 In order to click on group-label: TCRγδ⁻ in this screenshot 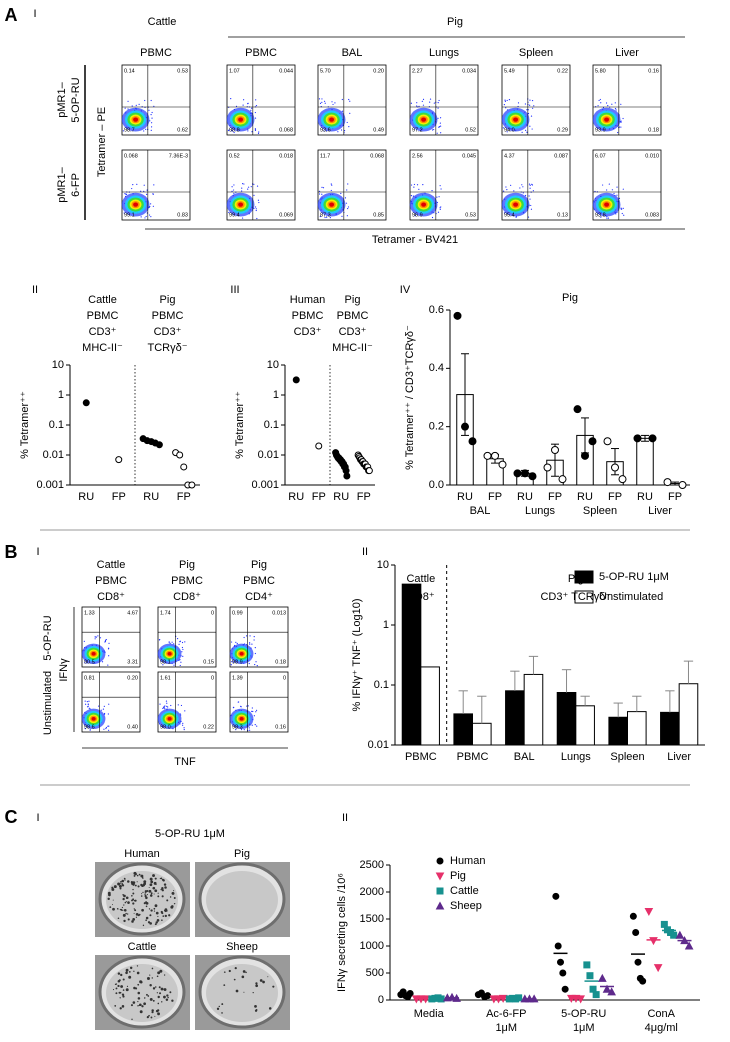, I will do `click(167, 348)`.